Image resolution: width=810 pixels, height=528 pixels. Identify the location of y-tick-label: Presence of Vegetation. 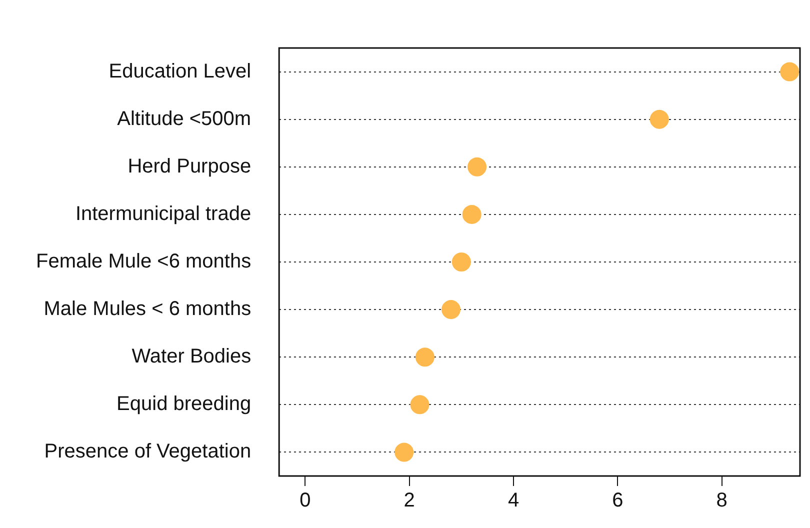
(148, 451).